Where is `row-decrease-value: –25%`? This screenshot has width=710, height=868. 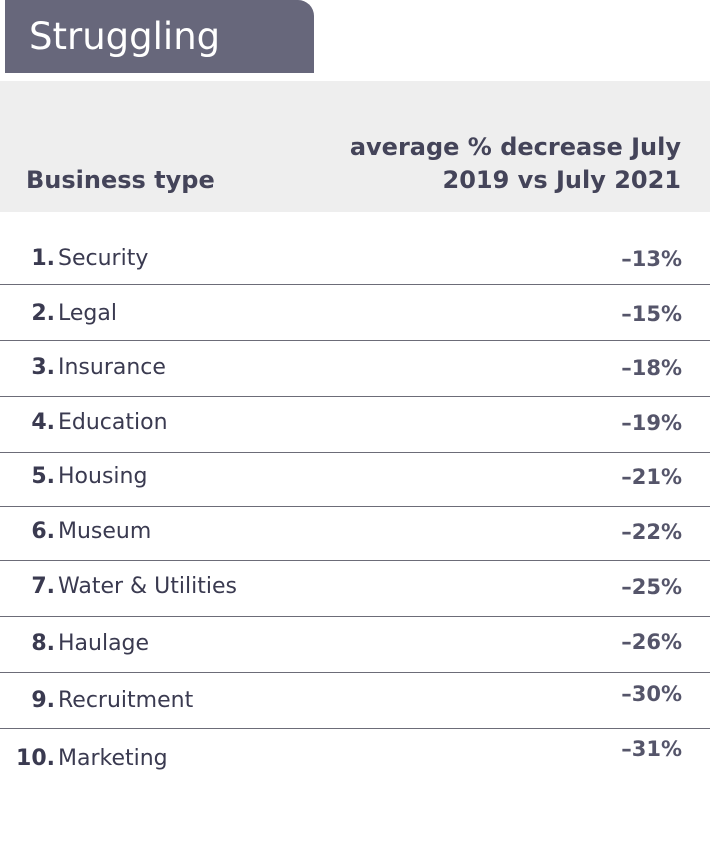
row-decrease-value: –25% is located at coordinates (651, 587).